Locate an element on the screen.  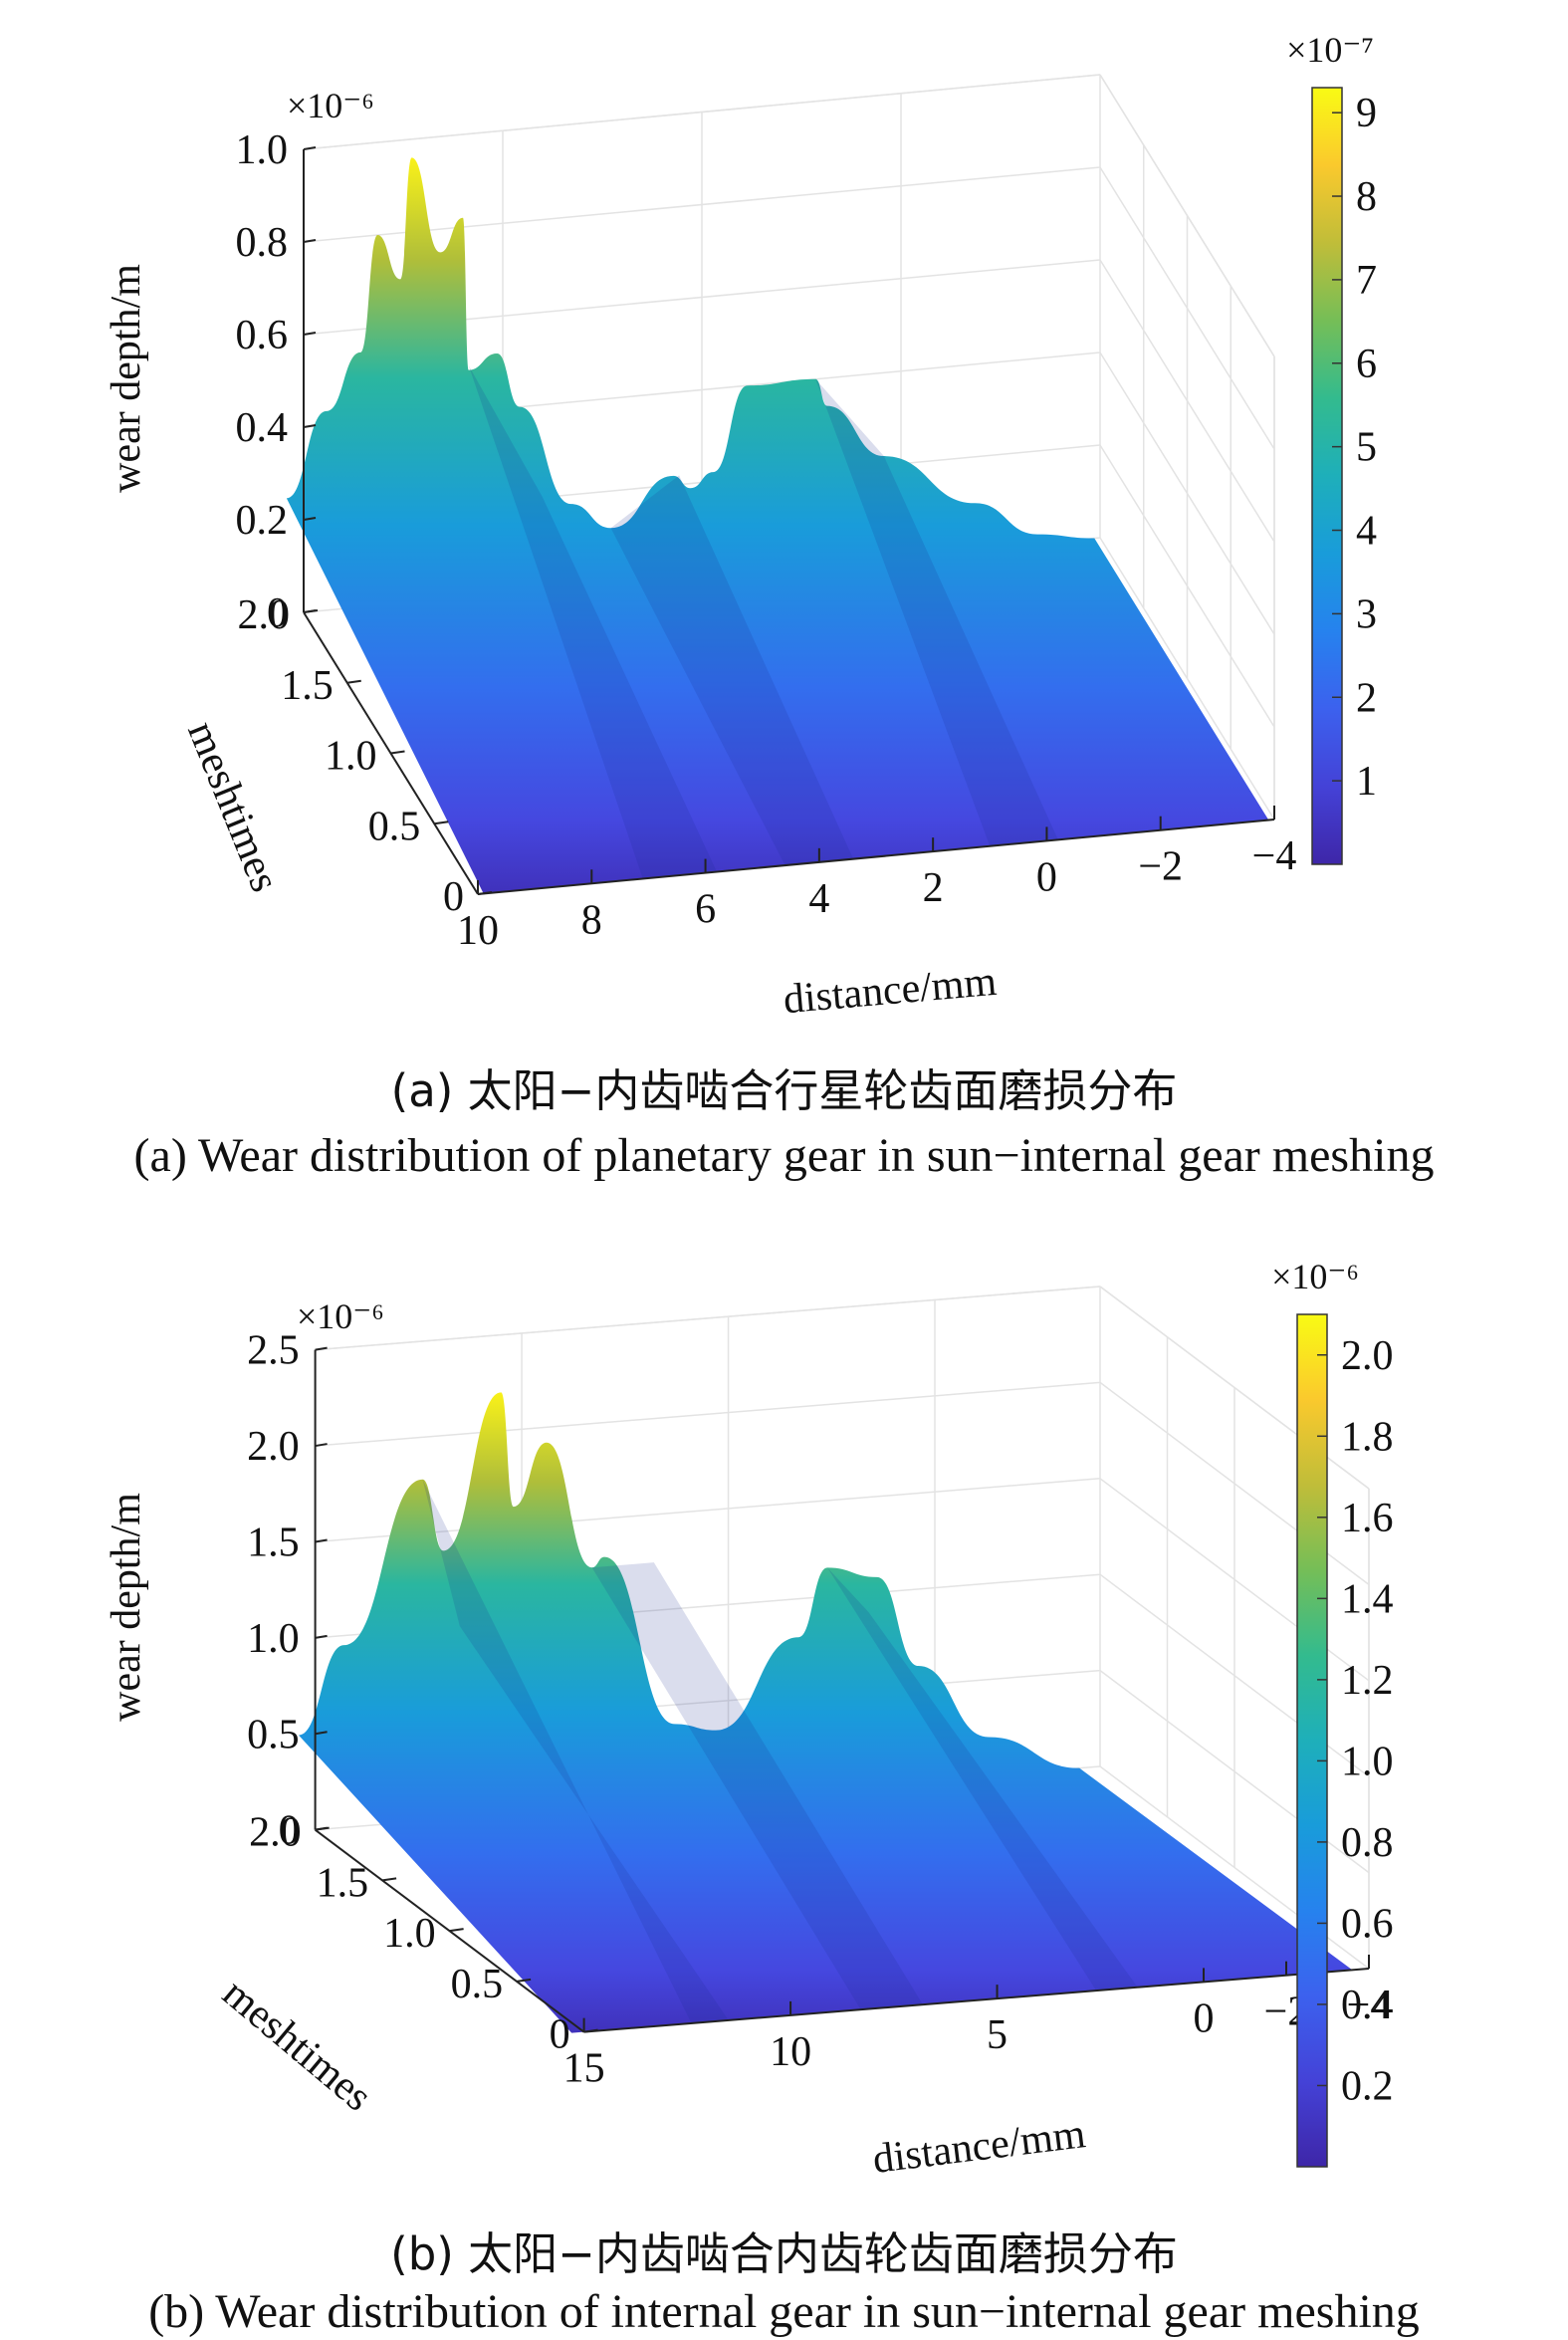
z-tick-label: 1.5 is located at coordinates (273, 1542).